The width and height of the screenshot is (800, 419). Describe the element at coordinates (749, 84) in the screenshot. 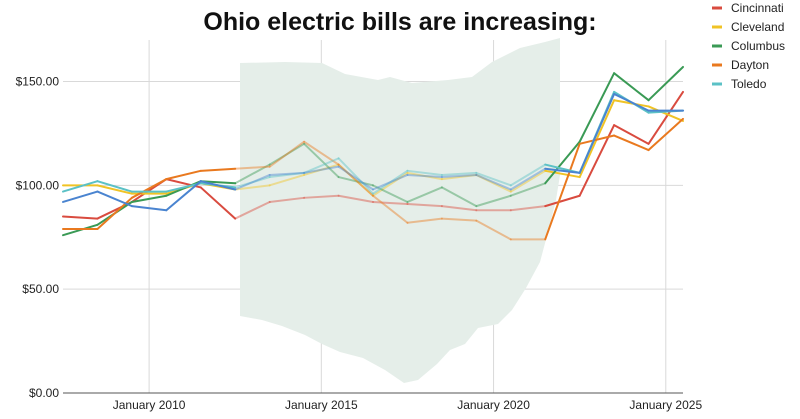

I see `legend-label-toledo: Toledo` at that location.